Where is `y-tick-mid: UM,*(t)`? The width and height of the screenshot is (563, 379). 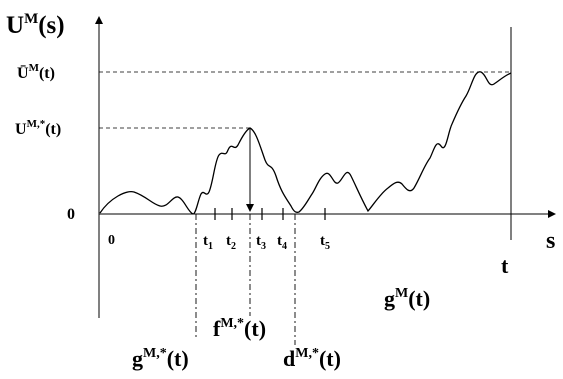 y-tick-mid: UM,*(t) is located at coordinates (38, 128).